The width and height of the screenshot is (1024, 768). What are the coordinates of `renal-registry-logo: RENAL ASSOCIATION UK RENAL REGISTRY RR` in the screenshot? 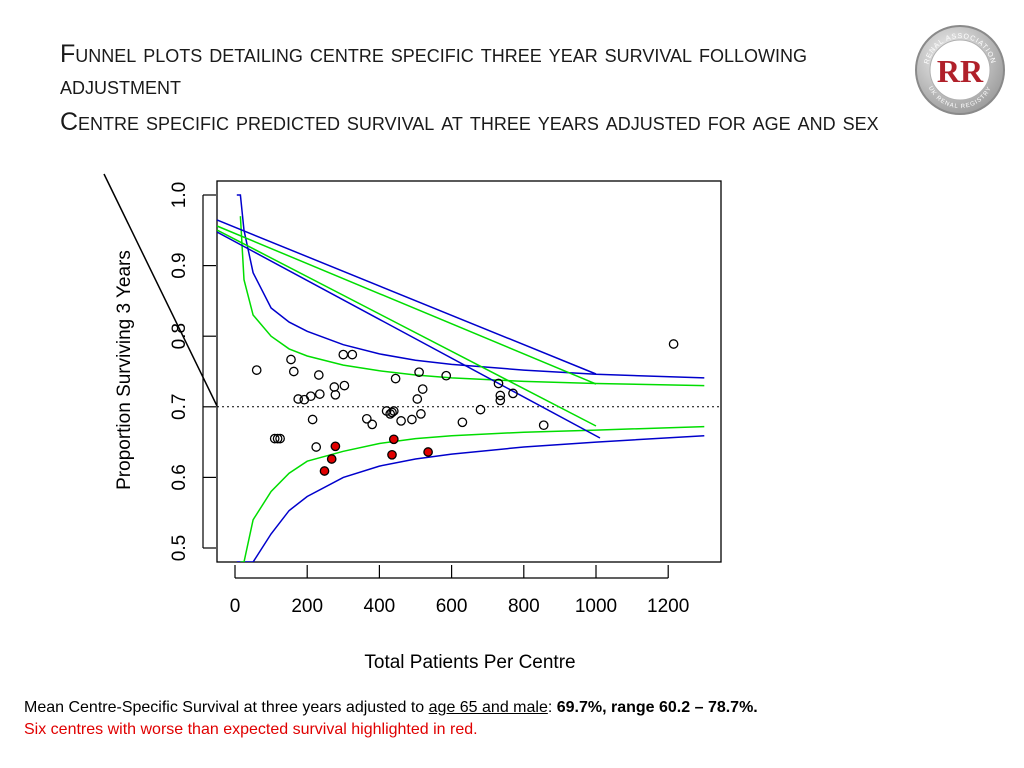 It's located at (960, 70).